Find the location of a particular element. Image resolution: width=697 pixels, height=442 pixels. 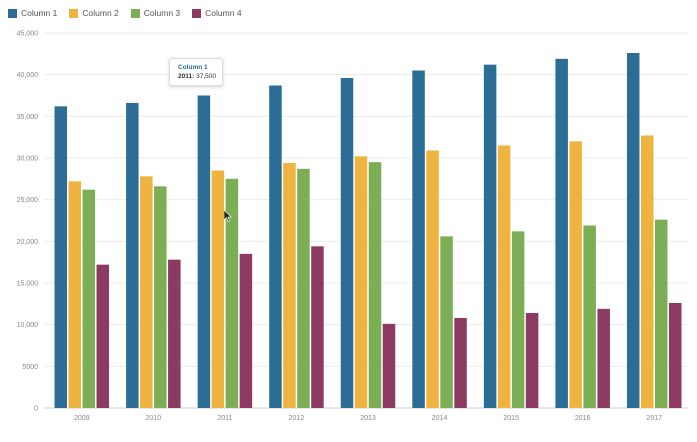

bar-column-1-2015 is located at coordinates (490, 236).